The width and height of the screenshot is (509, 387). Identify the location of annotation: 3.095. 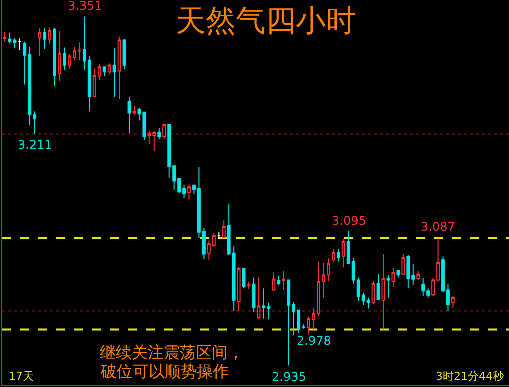
(349, 221).